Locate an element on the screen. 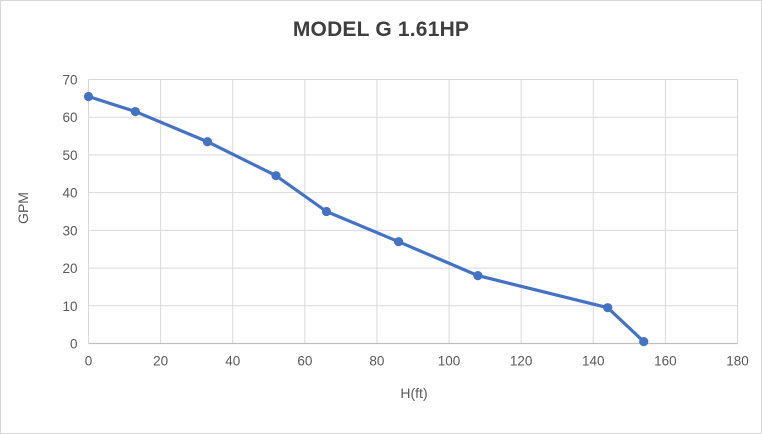 This screenshot has height=434, width=762. y-tick-label: 70 is located at coordinates (69, 80).